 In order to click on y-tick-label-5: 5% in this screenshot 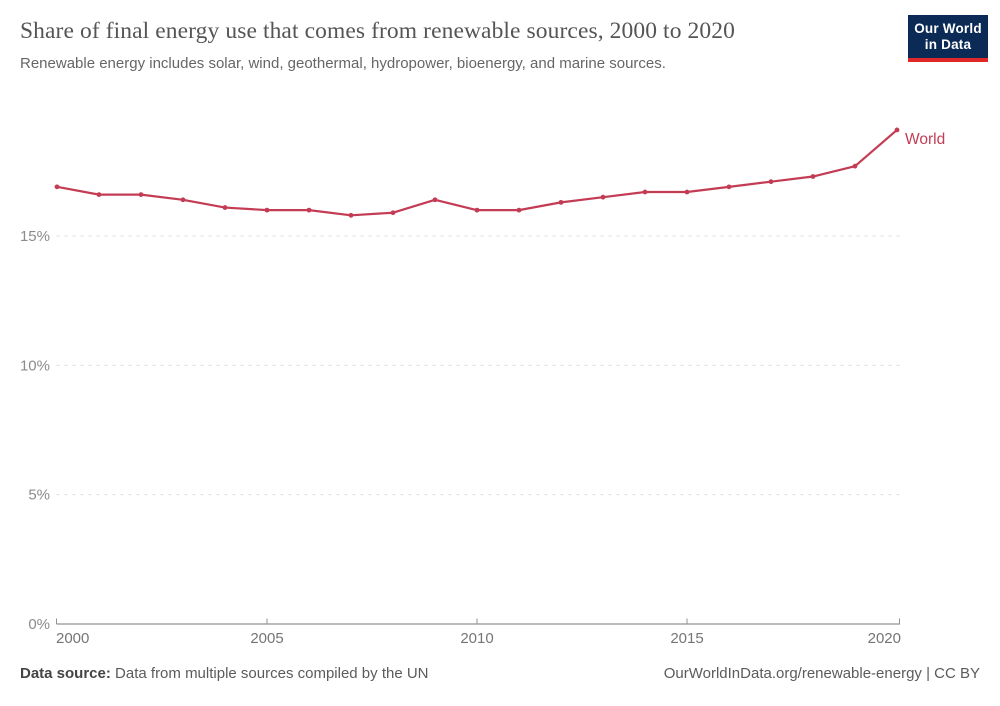, I will do `click(39, 495)`.